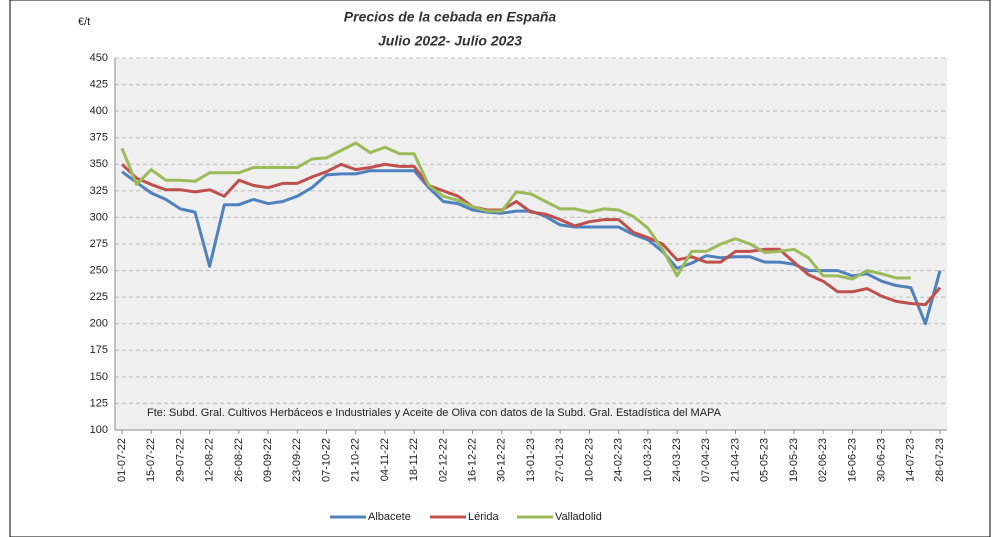 The image size is (996, 537). What do you see at coordinates (99, 430) in the screenshot?
I see `y-tick-label: 100` at bounding box center [99, 430].